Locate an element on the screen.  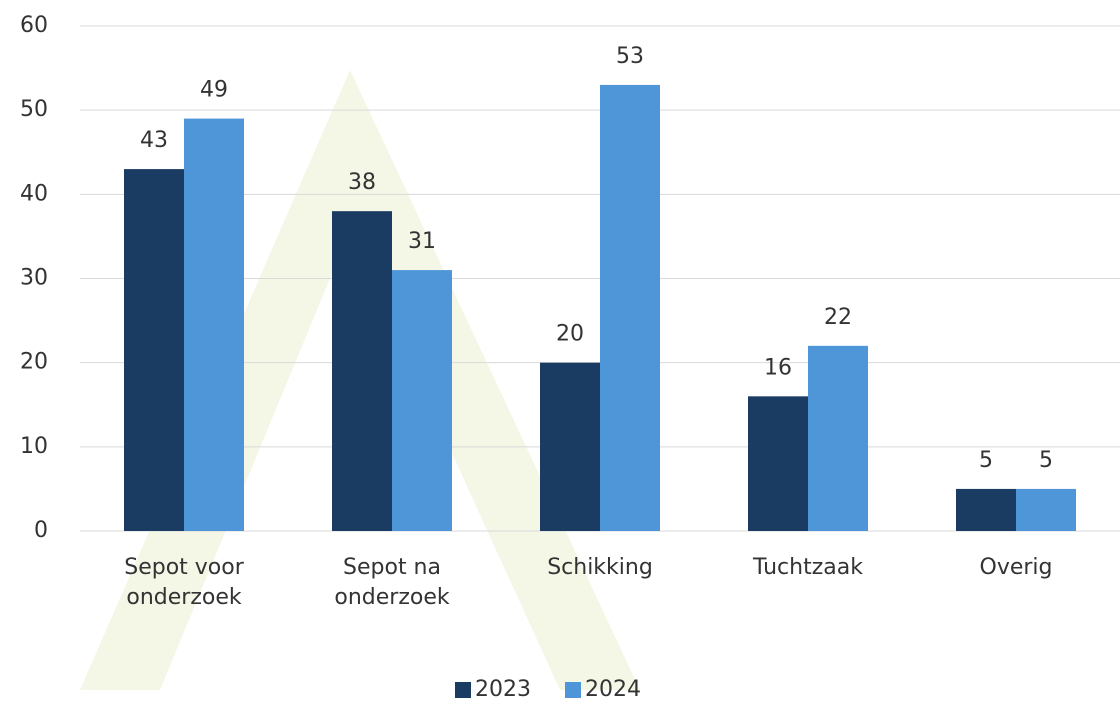
x-tick-label: Sepot na onderzoek is located at coordinates (392, 582).